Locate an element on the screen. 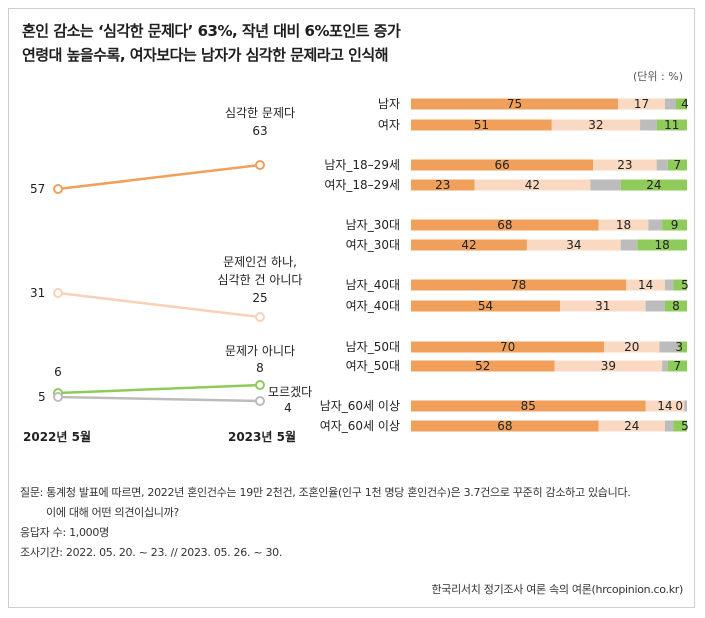 This screenshot has height=618, width=705. value-serious-2022: 57 is located at coordinates (37, 189).